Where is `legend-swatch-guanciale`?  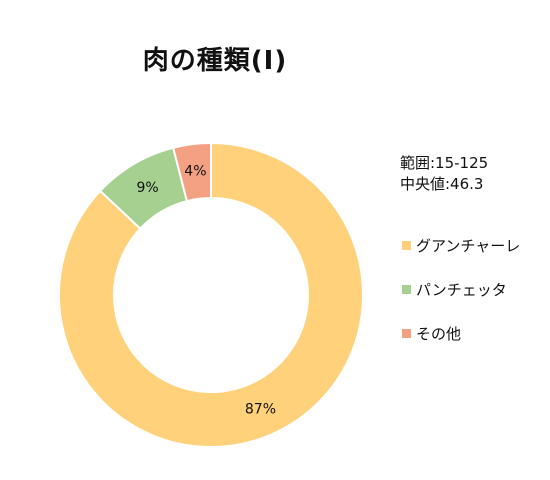 legend-swatch-guanciale is located at coordinates (406, 245).